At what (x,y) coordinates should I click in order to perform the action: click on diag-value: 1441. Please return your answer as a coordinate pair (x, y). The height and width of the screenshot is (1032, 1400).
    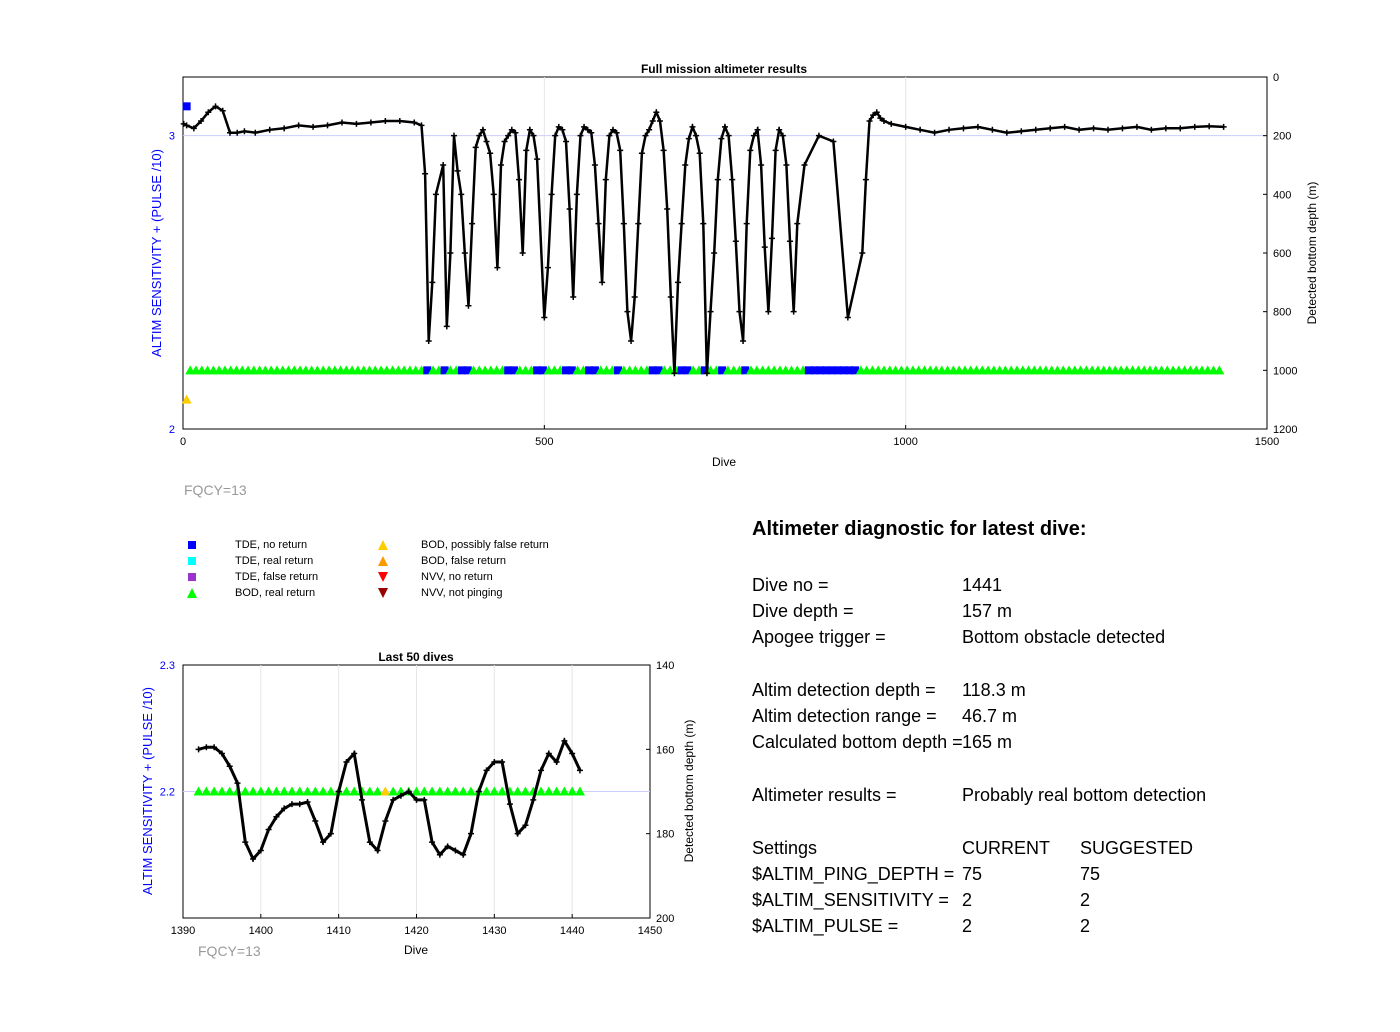
    Looking at the image, I should click on (982, 585).